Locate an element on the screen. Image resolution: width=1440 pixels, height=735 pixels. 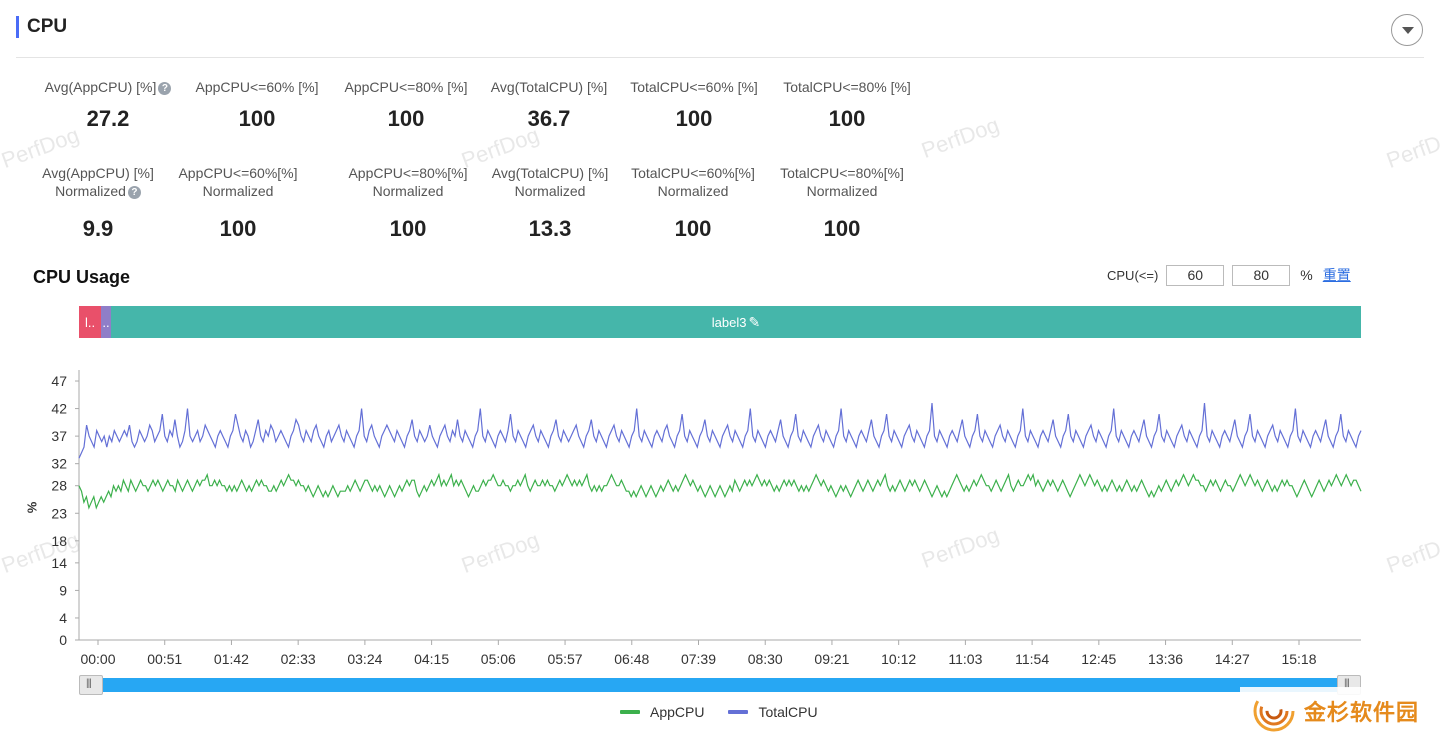
x-tick-label: 12:45 is located at coordinates (1098, 659).